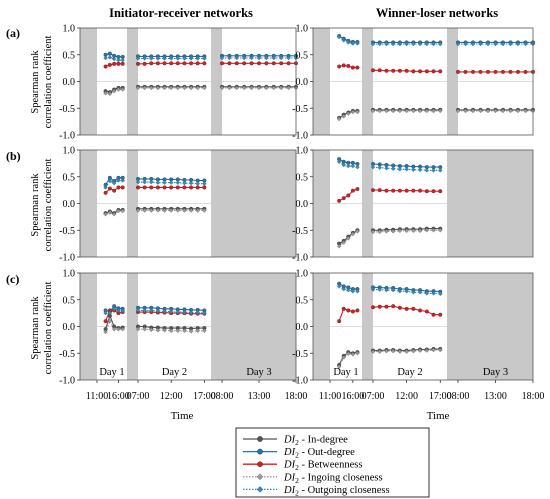  I want to click on out-degree-point, so click(109, 53).